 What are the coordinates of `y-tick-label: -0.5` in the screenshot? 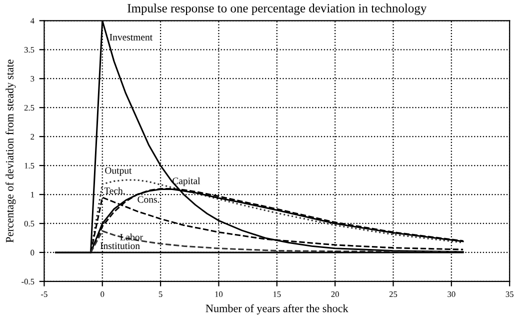 It's located at (28, 281).